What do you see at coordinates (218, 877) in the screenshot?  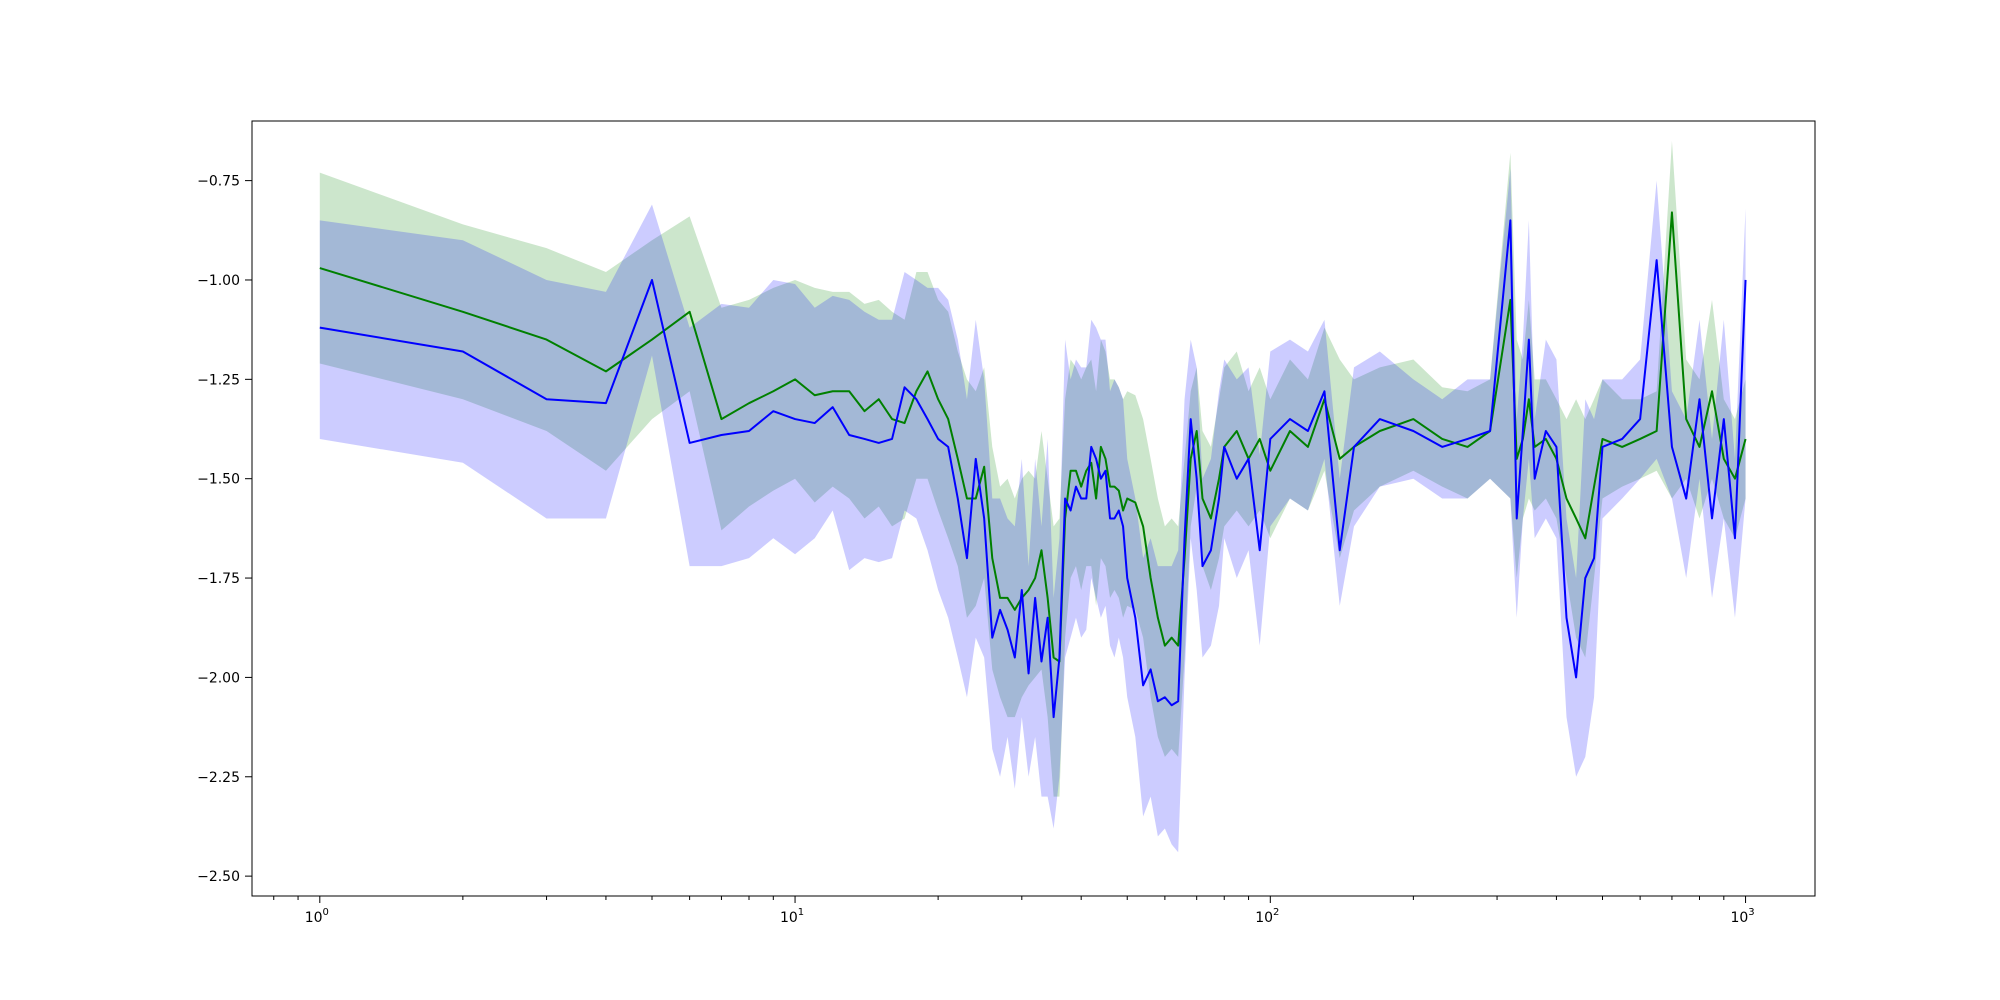 I see `y-tick-label: −2.50` at bounding box center [218, 877].